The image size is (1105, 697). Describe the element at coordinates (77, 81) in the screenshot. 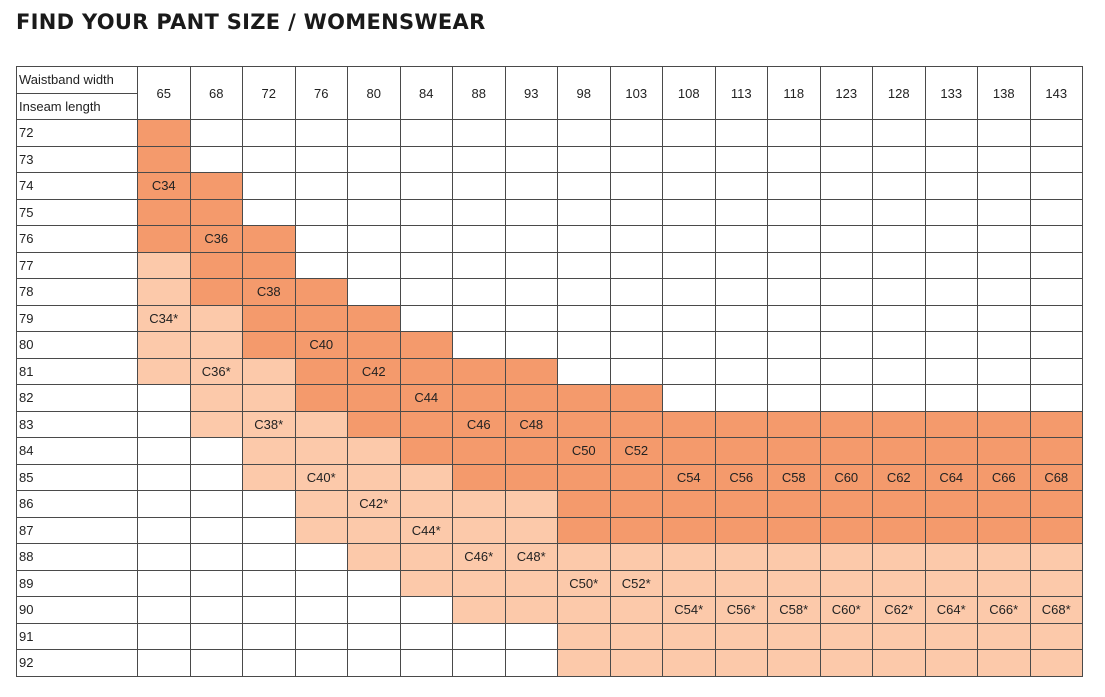

I see `waistband-width-label: Waistband width` at that location.